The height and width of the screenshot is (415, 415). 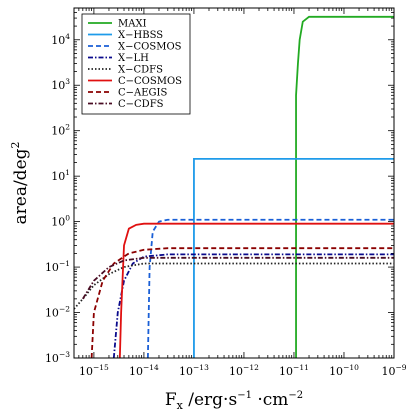 I want to click on x-tick-label: 10−11, so click(x=294, y=370).